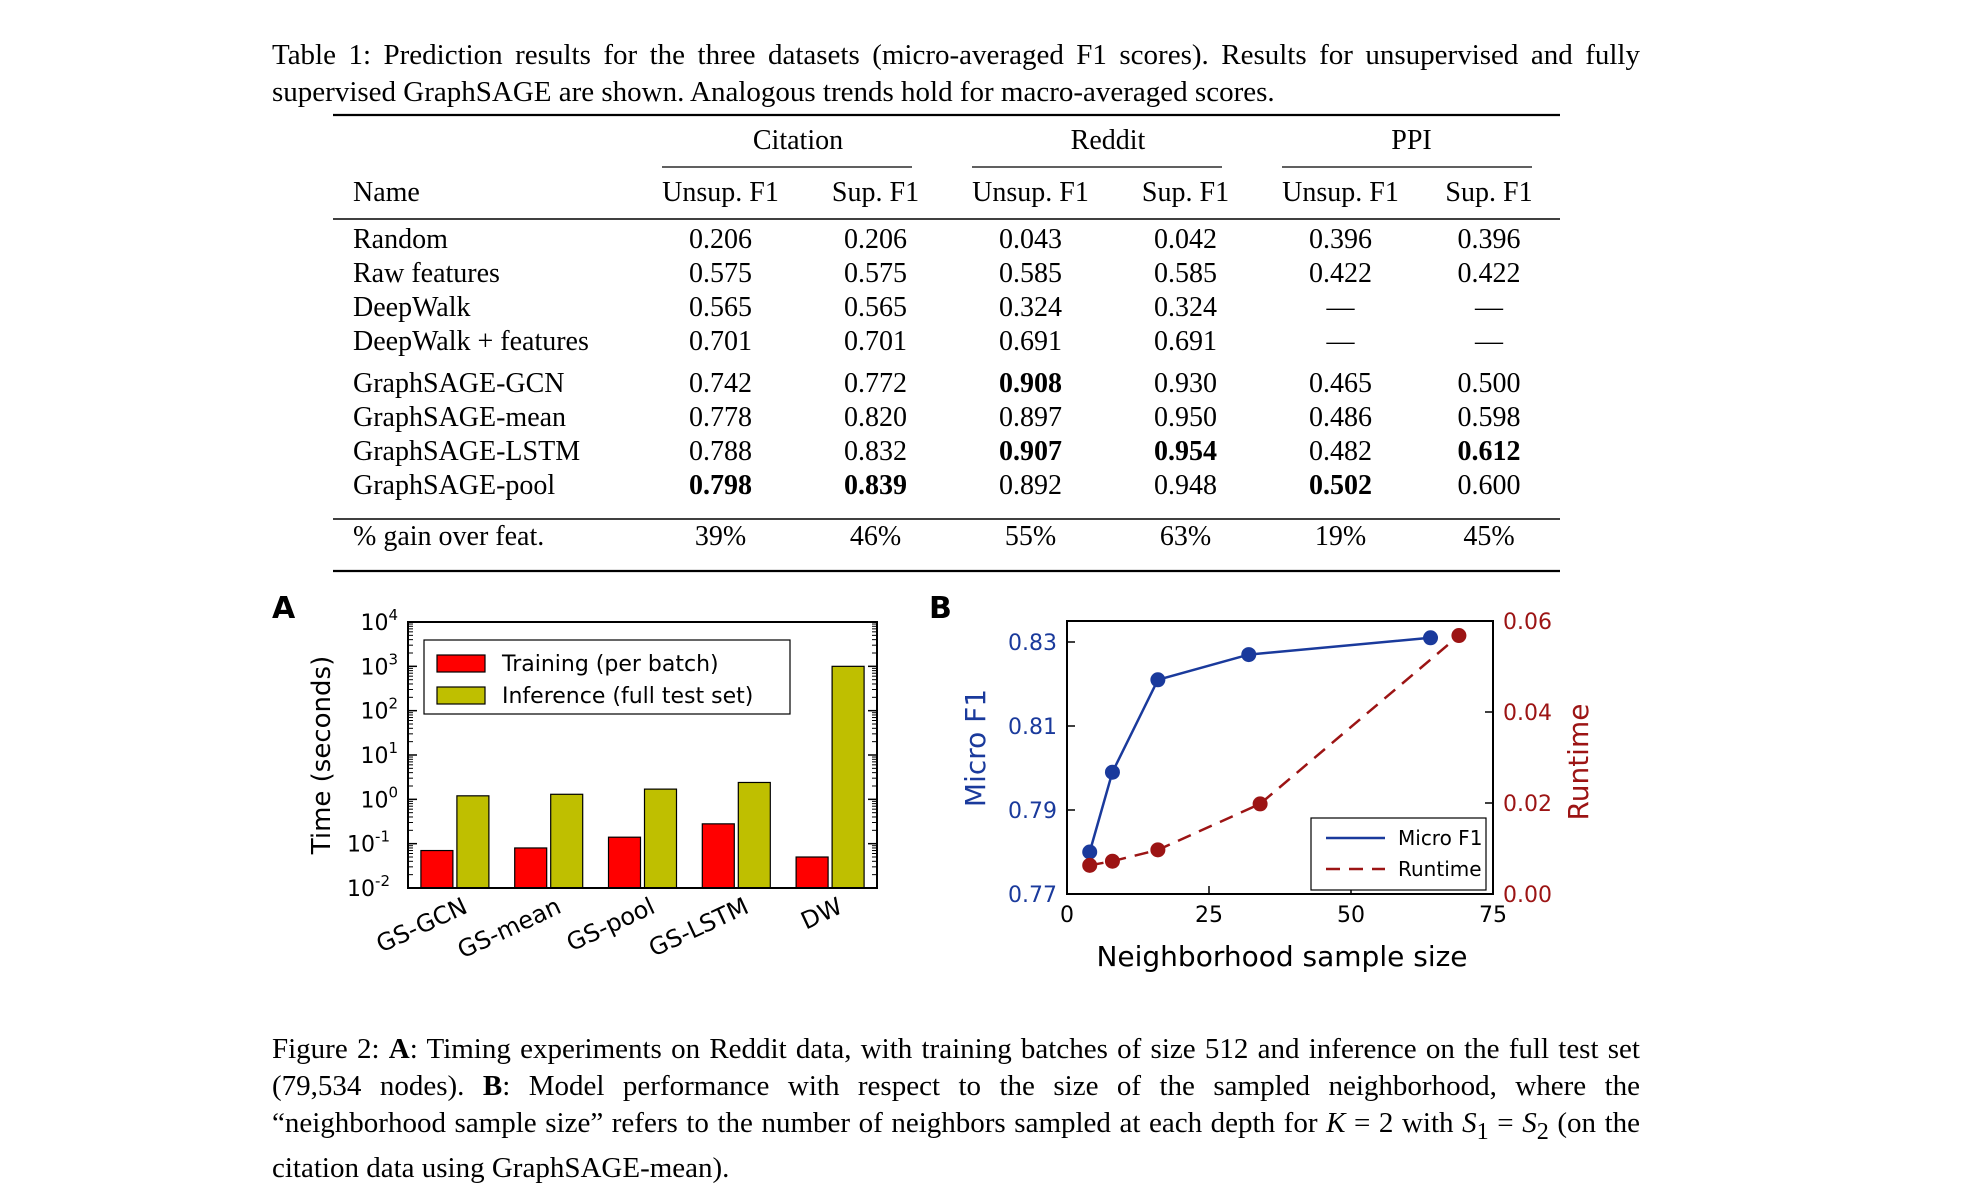 Image resolution: width=1970 pixels, height=1187 pixels. I want to click on y-tick-label: 10⁴, so click(379, 621).